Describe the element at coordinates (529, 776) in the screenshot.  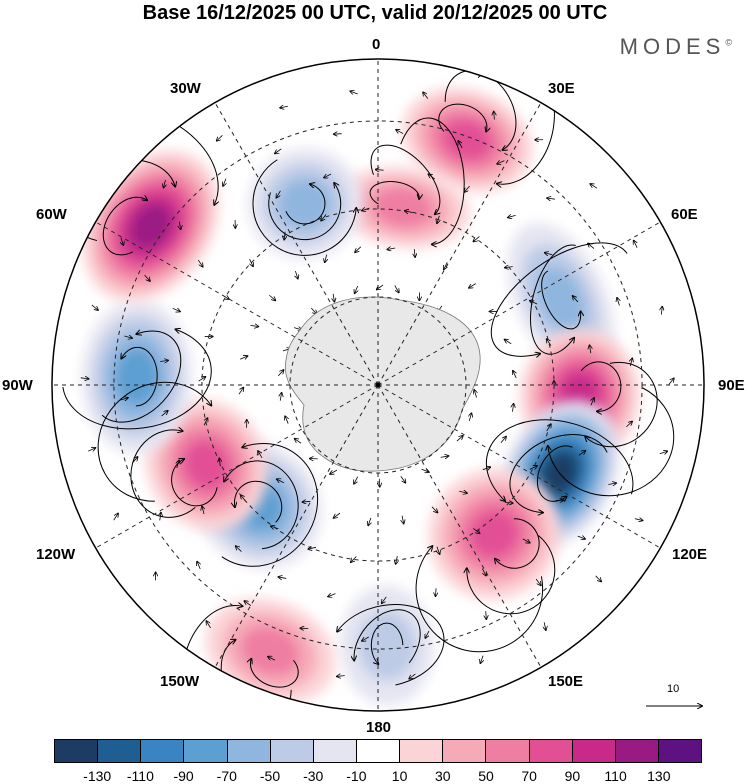
I see `colorbar-tick-label: 70` at that location.